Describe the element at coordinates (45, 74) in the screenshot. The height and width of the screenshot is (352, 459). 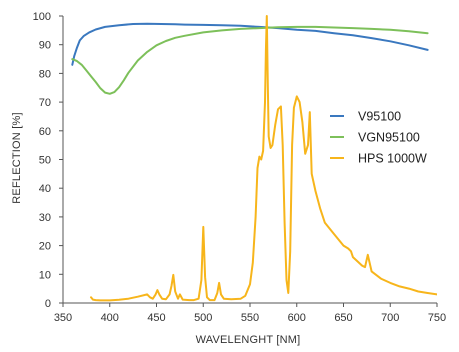
I see `y-tick-label: 80` at that location.